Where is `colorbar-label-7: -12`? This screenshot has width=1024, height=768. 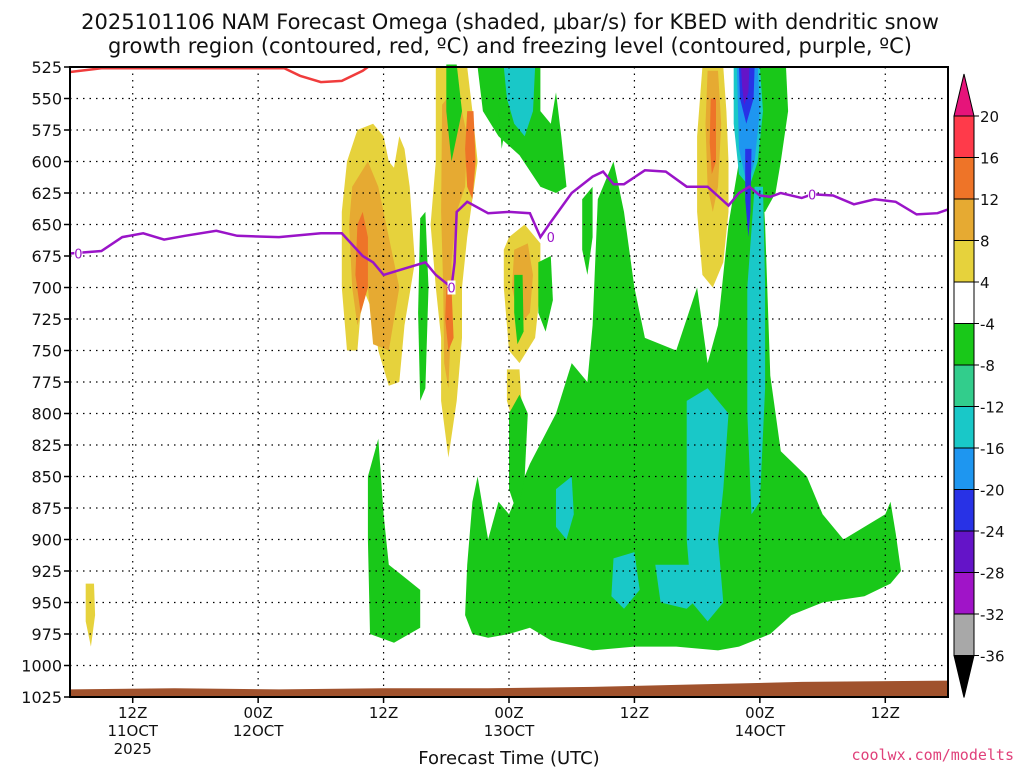 colorbar-label-7: -12 is located at coordinates (992, 408).